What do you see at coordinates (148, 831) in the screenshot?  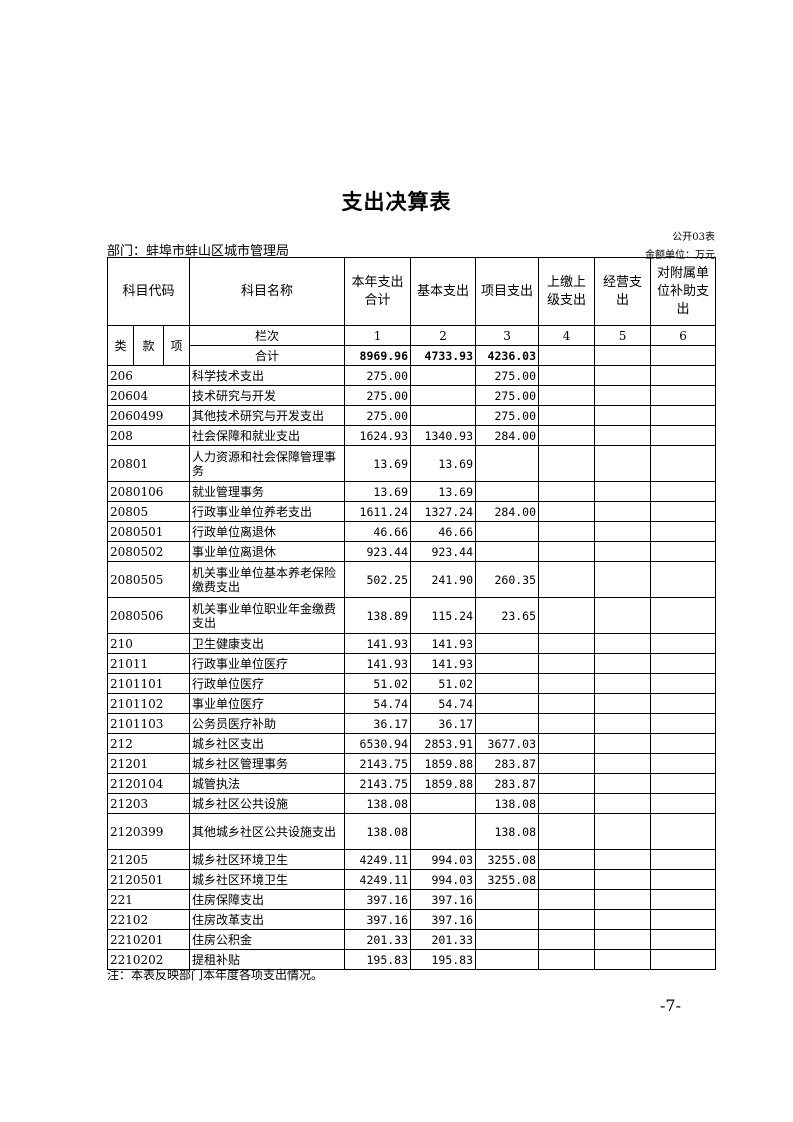 I see `row-code: 2120399` at bounding box center [148, 831].